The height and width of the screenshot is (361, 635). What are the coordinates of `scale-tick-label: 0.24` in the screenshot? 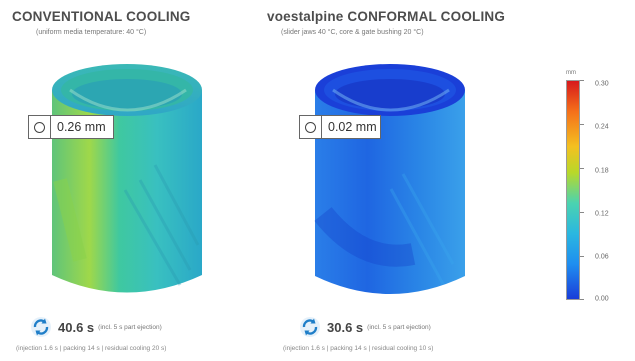 It's located at (602, 127).